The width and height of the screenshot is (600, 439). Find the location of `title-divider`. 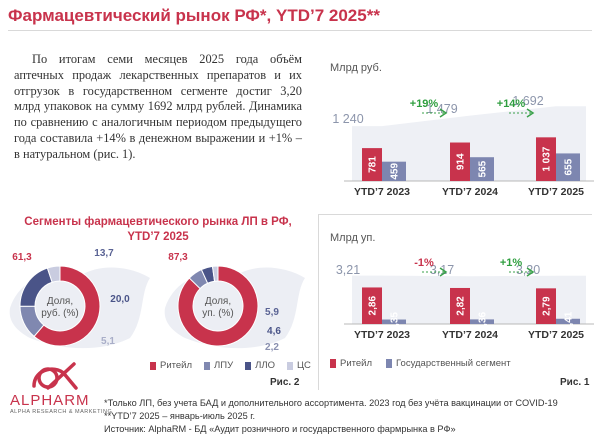

title-divider is located at coordinates (300, 30).